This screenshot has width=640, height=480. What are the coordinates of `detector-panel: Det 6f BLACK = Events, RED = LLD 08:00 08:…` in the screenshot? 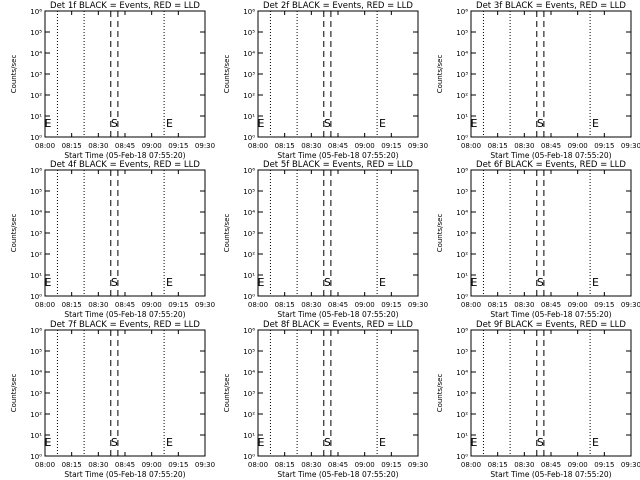 It's located at (538, 239).